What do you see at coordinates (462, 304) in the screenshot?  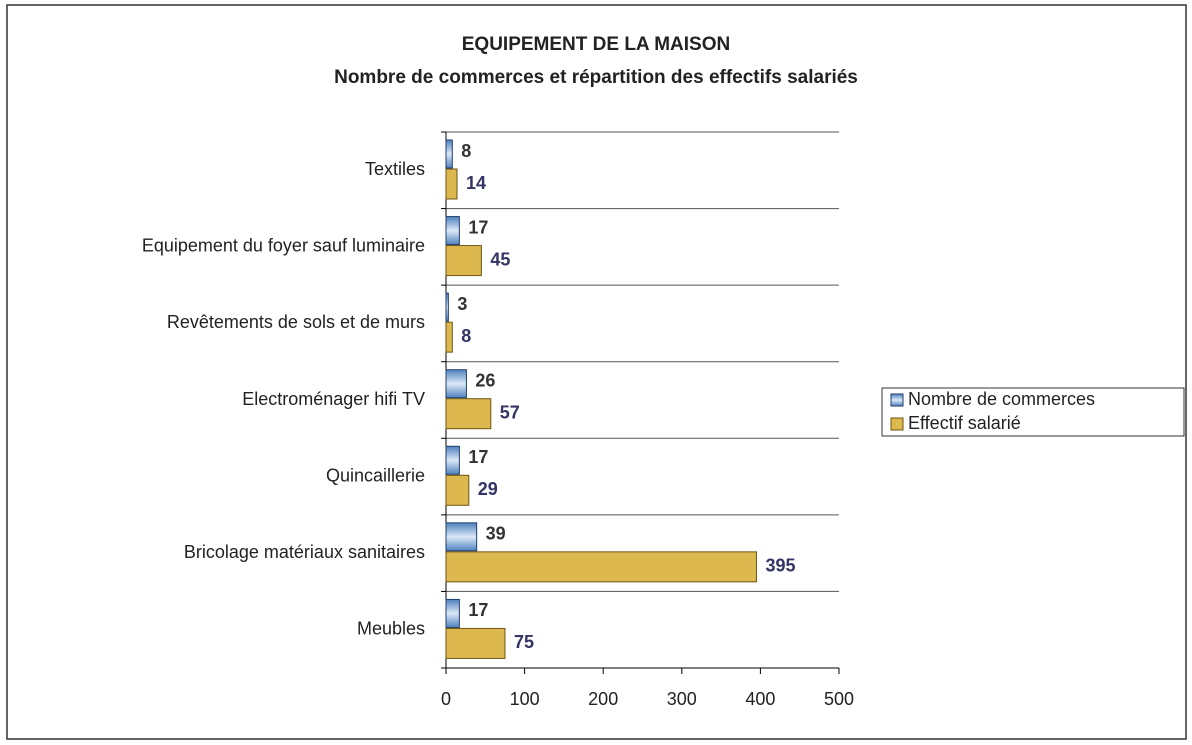 I see `value-label: 3` at bounding box center [462, 304].